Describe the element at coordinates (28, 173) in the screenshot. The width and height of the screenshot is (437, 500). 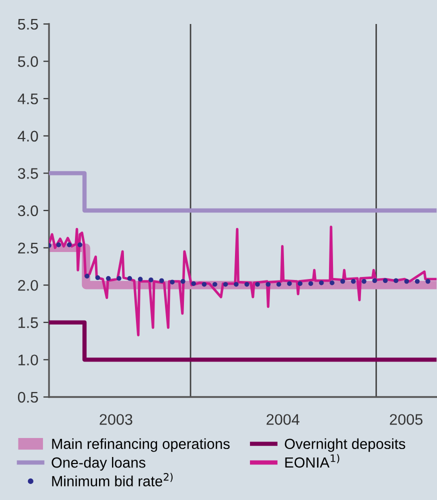
I see `y-tick-label: 3.5` at that location.